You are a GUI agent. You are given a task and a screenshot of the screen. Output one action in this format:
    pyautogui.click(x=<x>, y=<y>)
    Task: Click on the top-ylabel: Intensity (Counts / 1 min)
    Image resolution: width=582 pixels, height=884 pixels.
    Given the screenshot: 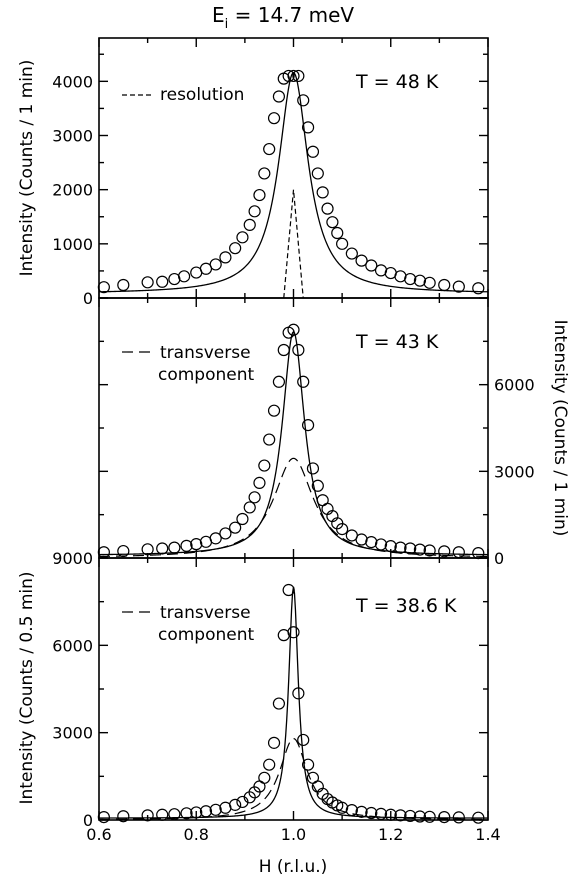 What is the action you would take?
    pyautogui.click(x=27, y=168)
    